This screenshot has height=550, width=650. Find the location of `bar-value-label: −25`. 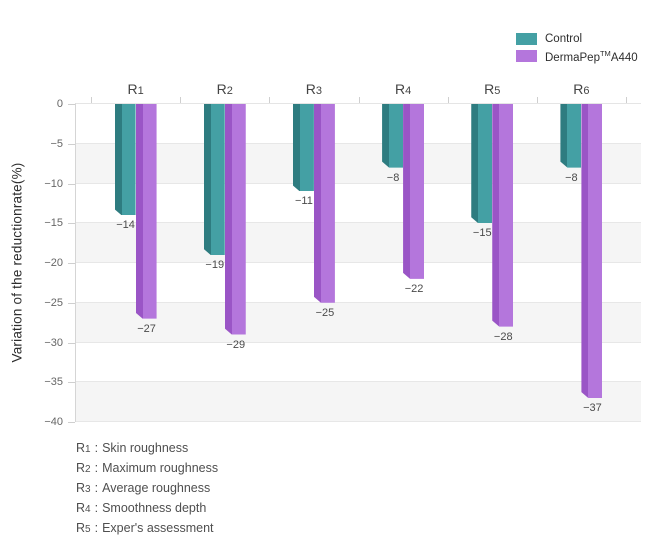

bar-value-label: −25 is located at coordinates (325, 312).